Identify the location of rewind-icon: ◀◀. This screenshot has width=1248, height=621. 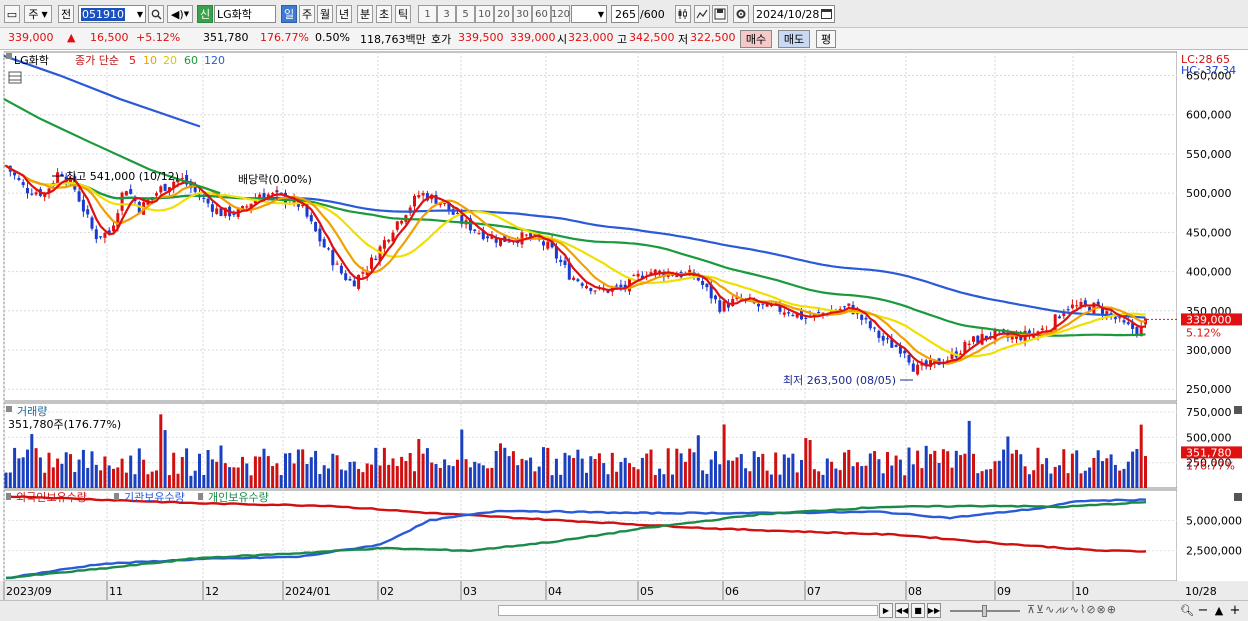
(902, 610).